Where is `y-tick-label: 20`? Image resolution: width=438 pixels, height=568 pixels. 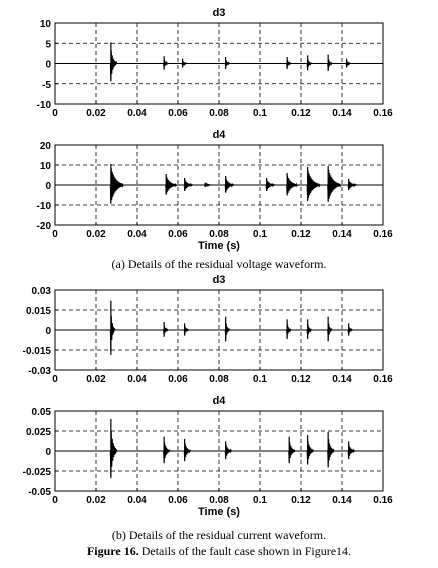
y-tick-label: 20 is located at coordinates (46, 146).